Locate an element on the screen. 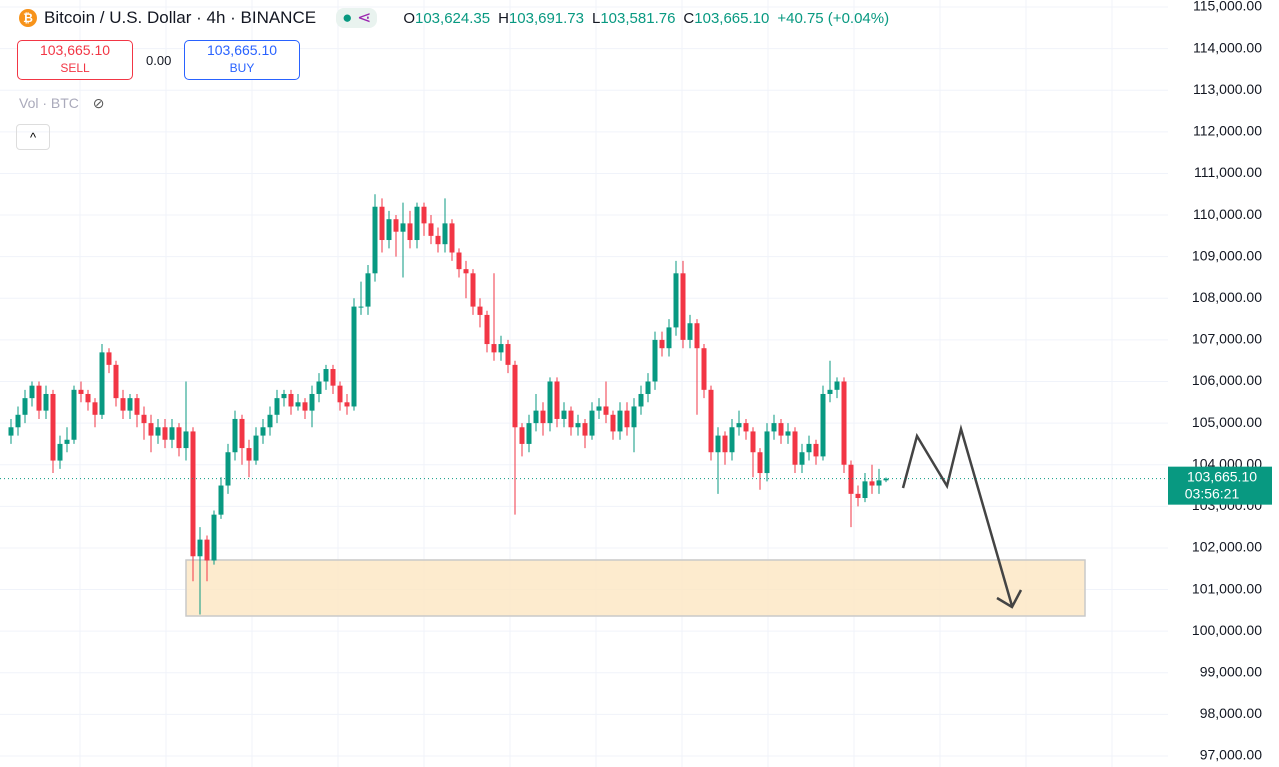 The image size is (1279, 767). sell-button: 103,665.10 SELL is located at coordinates (75, 60).